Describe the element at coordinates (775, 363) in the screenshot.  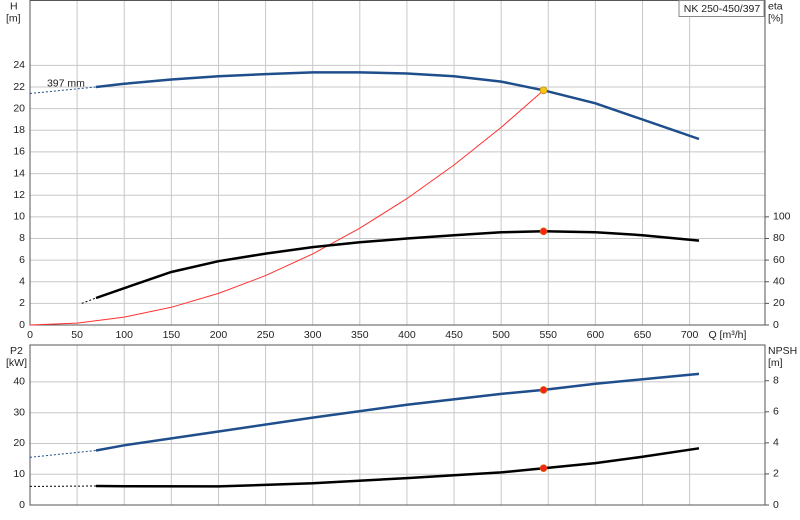
I see `y2-axis-unit: [m]` at that location.